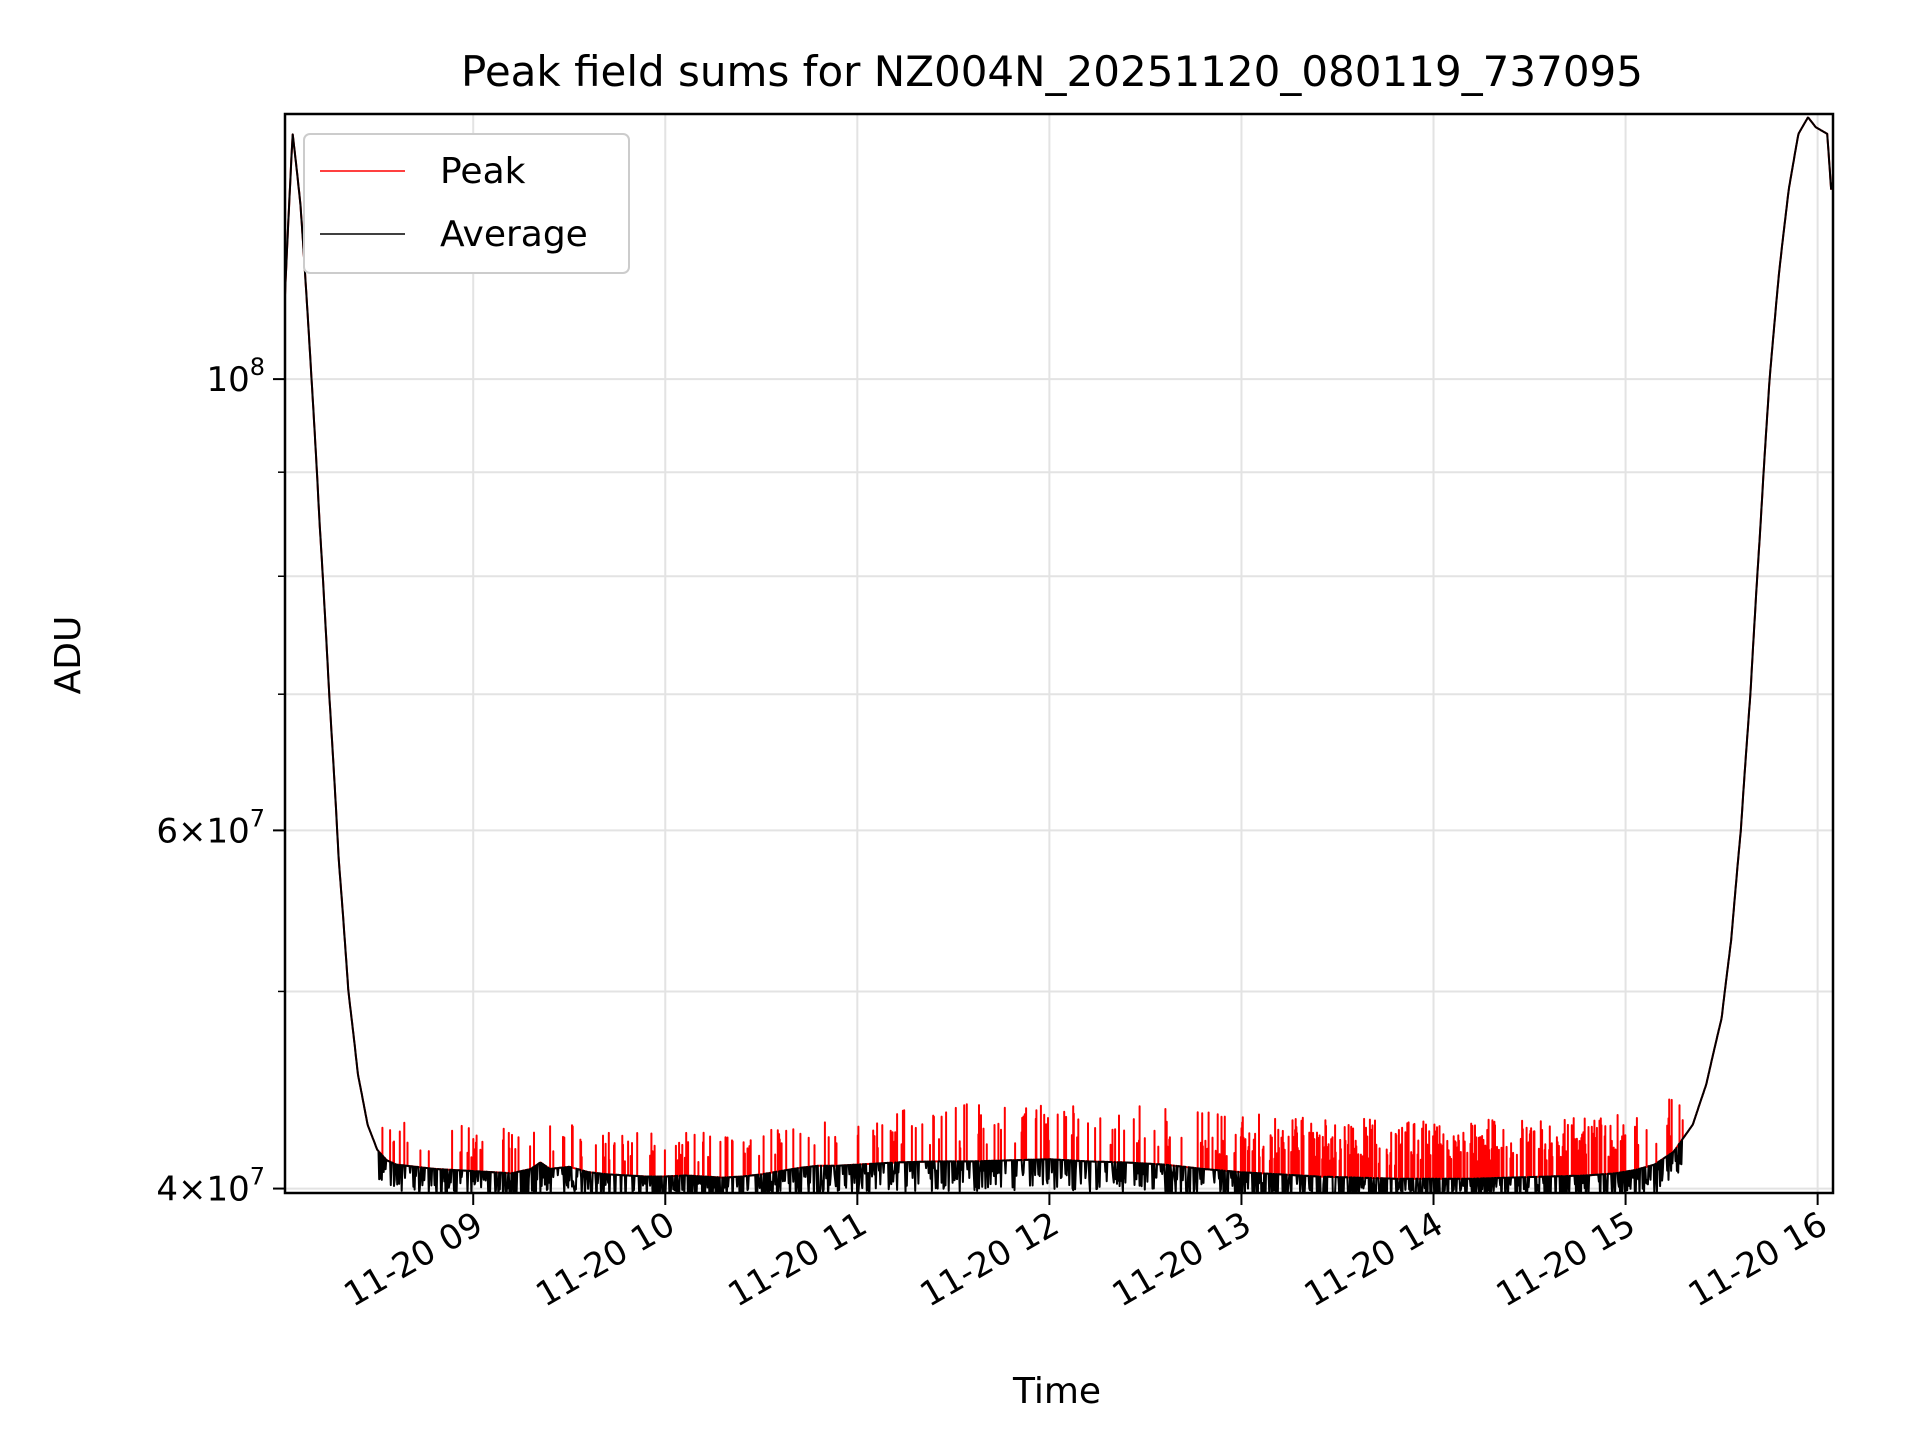  I want to click on legend-peak-label: Peak, so click(483, 171).